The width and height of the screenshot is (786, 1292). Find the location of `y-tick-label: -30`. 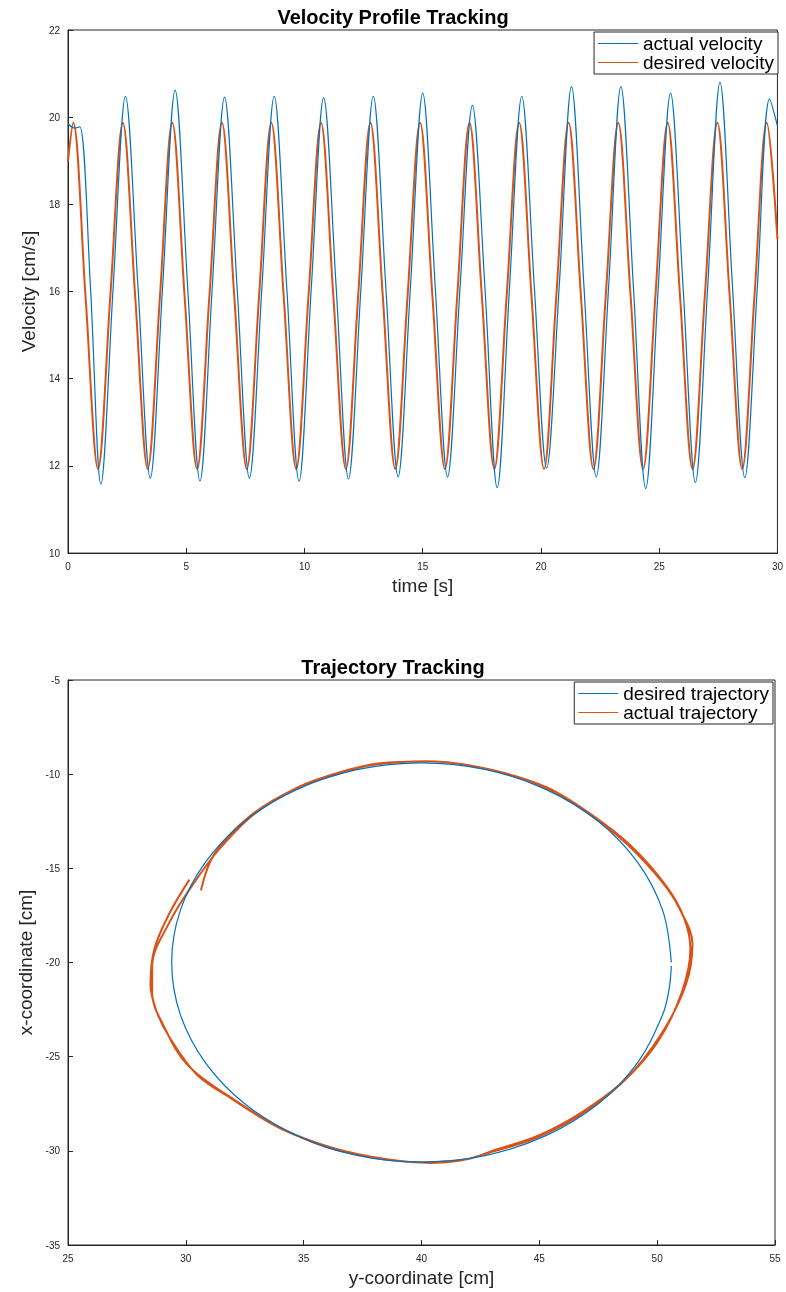

y-tick-label: -30 is located at coordinates (53, 1151).